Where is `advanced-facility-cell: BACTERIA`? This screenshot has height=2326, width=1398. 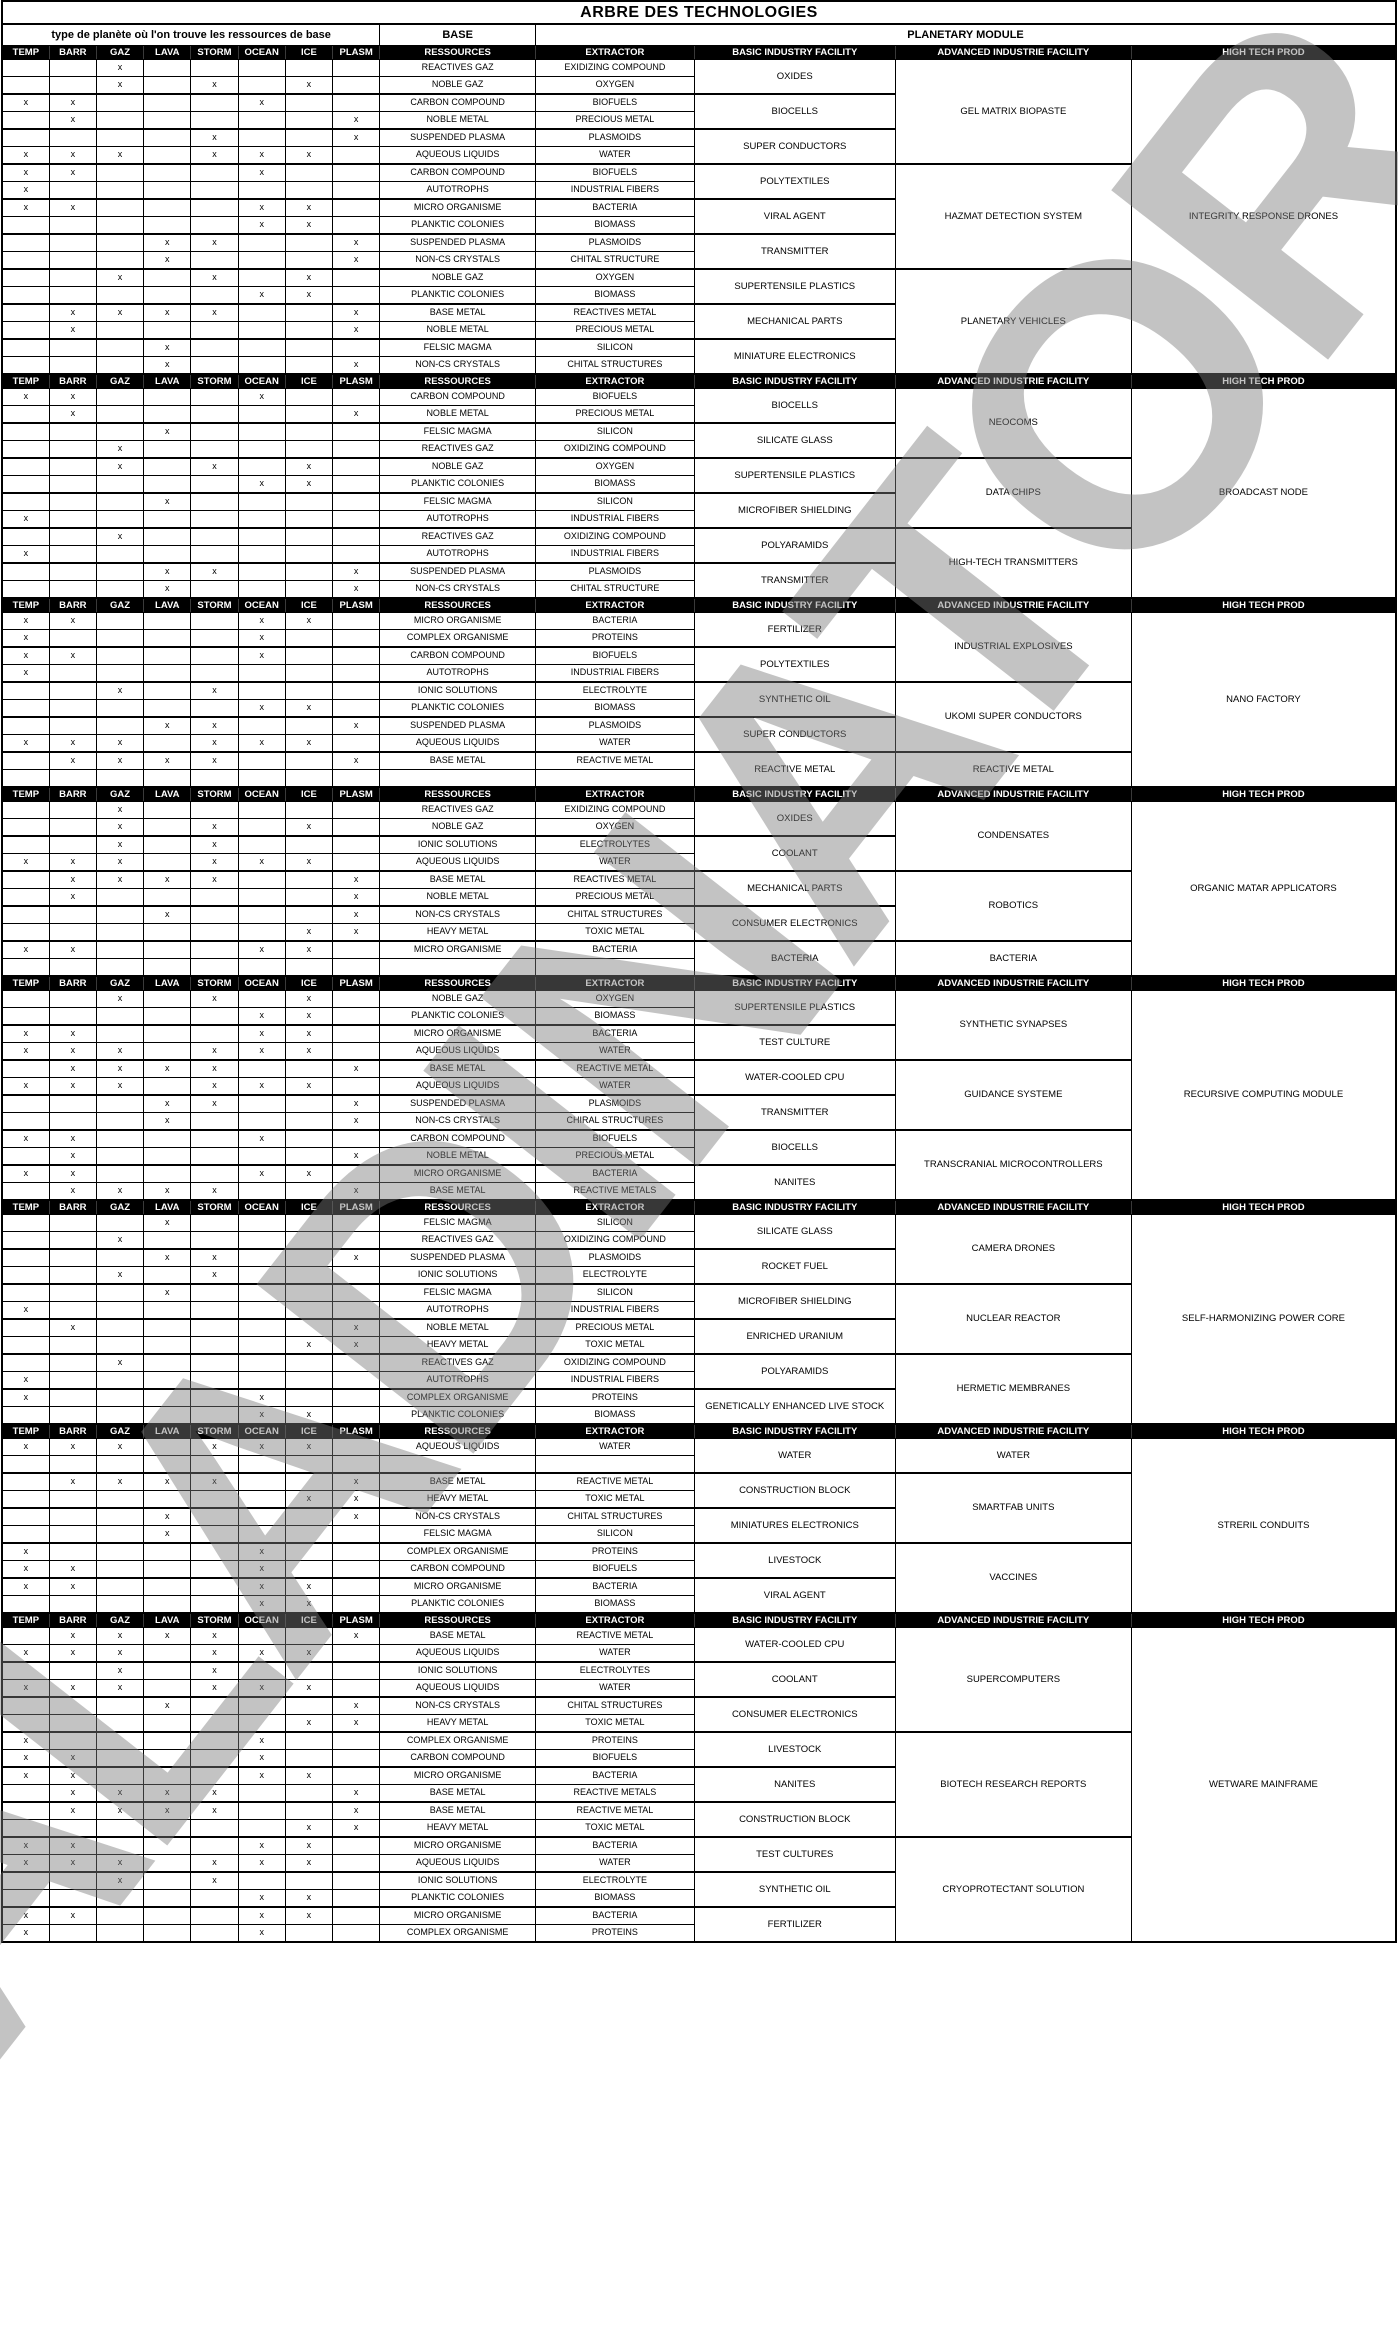 advanced-facility-cell: BACTERIA is located at coordinates (1013, 958).